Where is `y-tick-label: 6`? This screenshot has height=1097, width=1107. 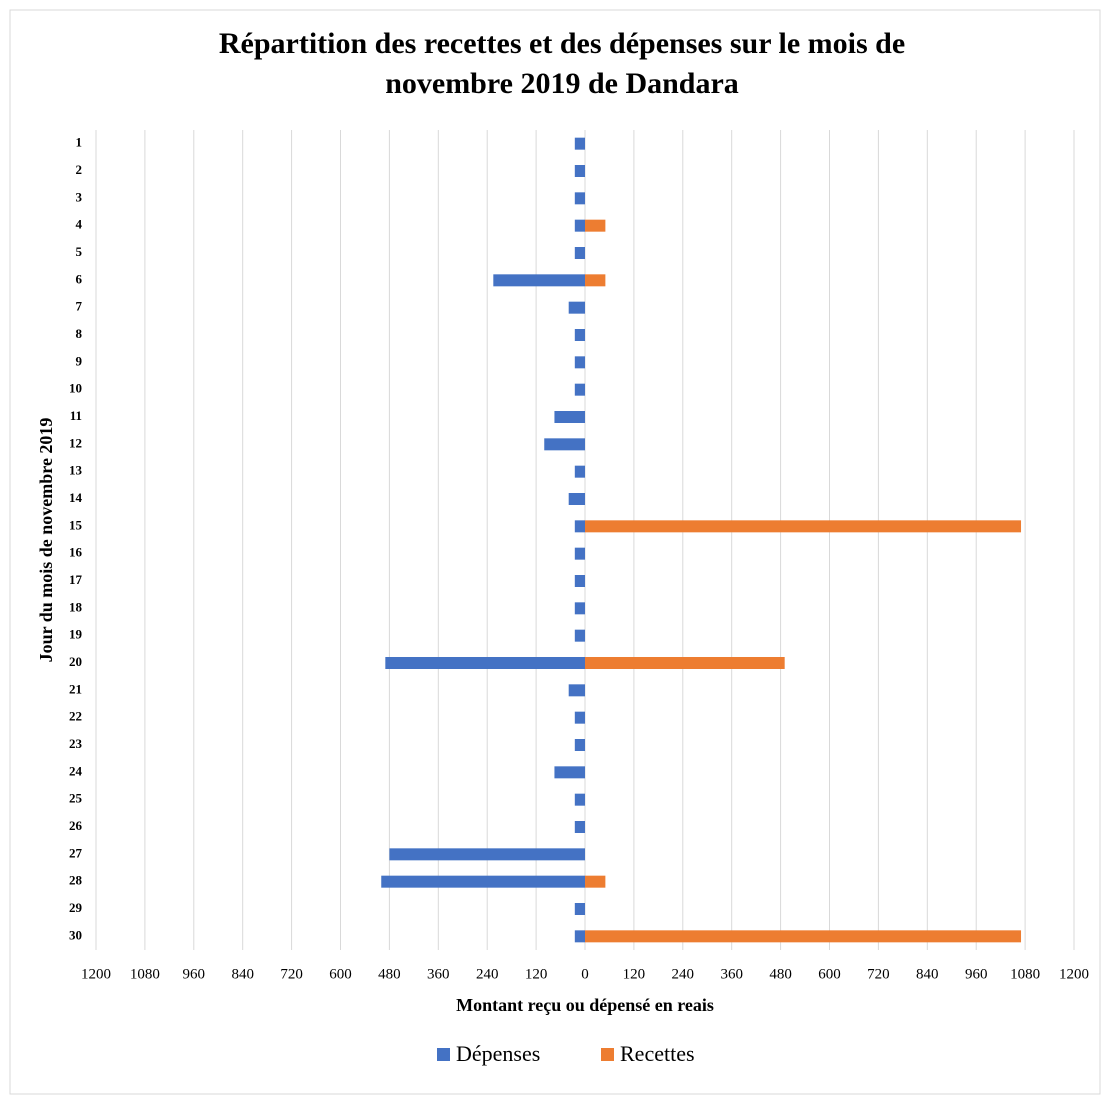 y-tick-label: 6 is located at coordinates (79, 278).